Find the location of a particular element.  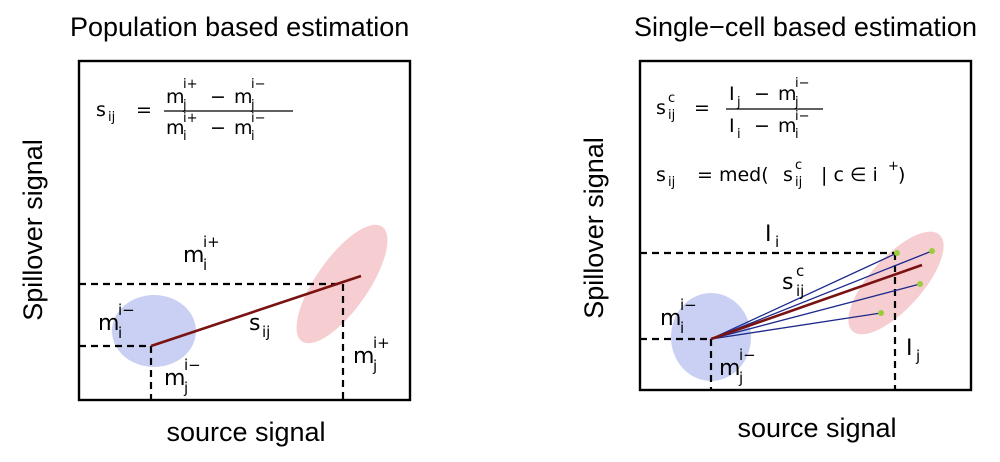

left-x-axis-label: source signal is located at coordinates (245, 432).